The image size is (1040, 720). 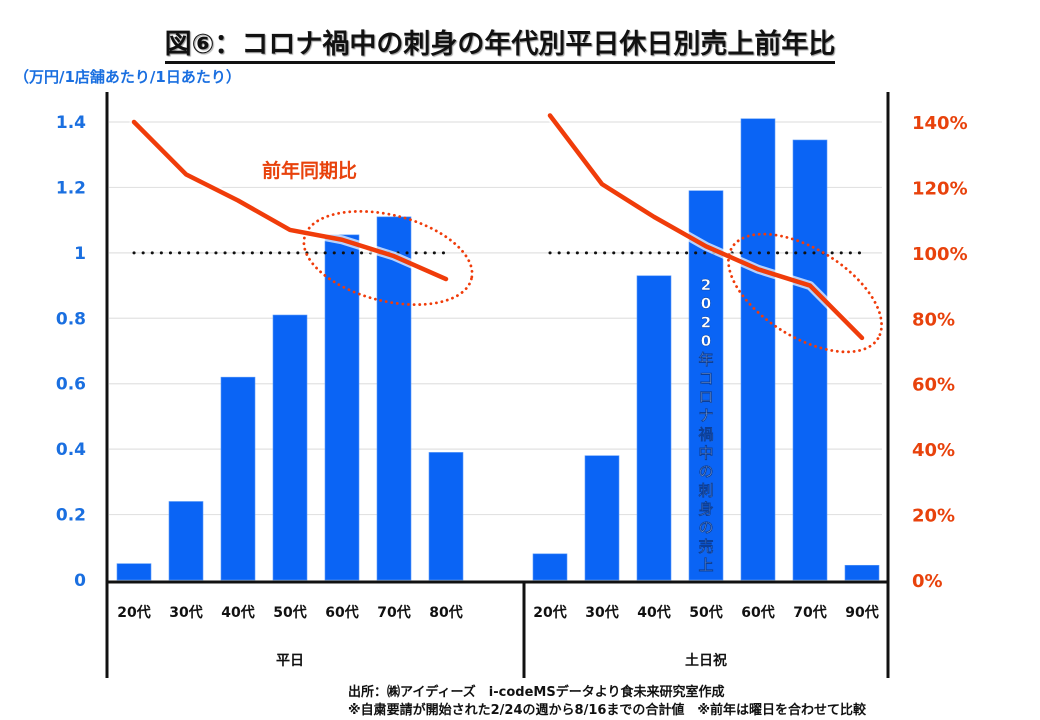 I want to click on vertical-char: コ, so click(x=705, y=378).